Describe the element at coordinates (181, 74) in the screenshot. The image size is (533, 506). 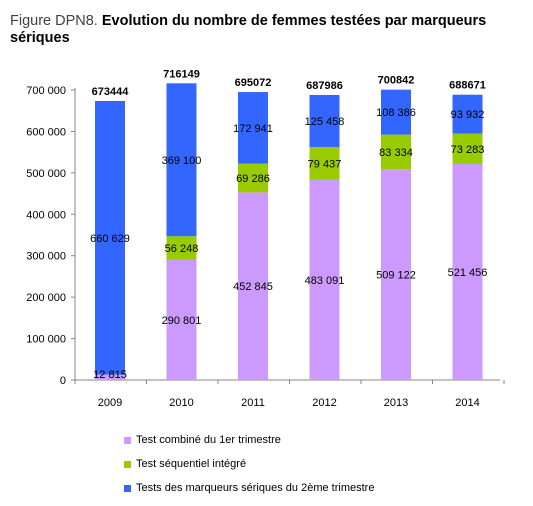
I see `total-label: 716149` at that location.